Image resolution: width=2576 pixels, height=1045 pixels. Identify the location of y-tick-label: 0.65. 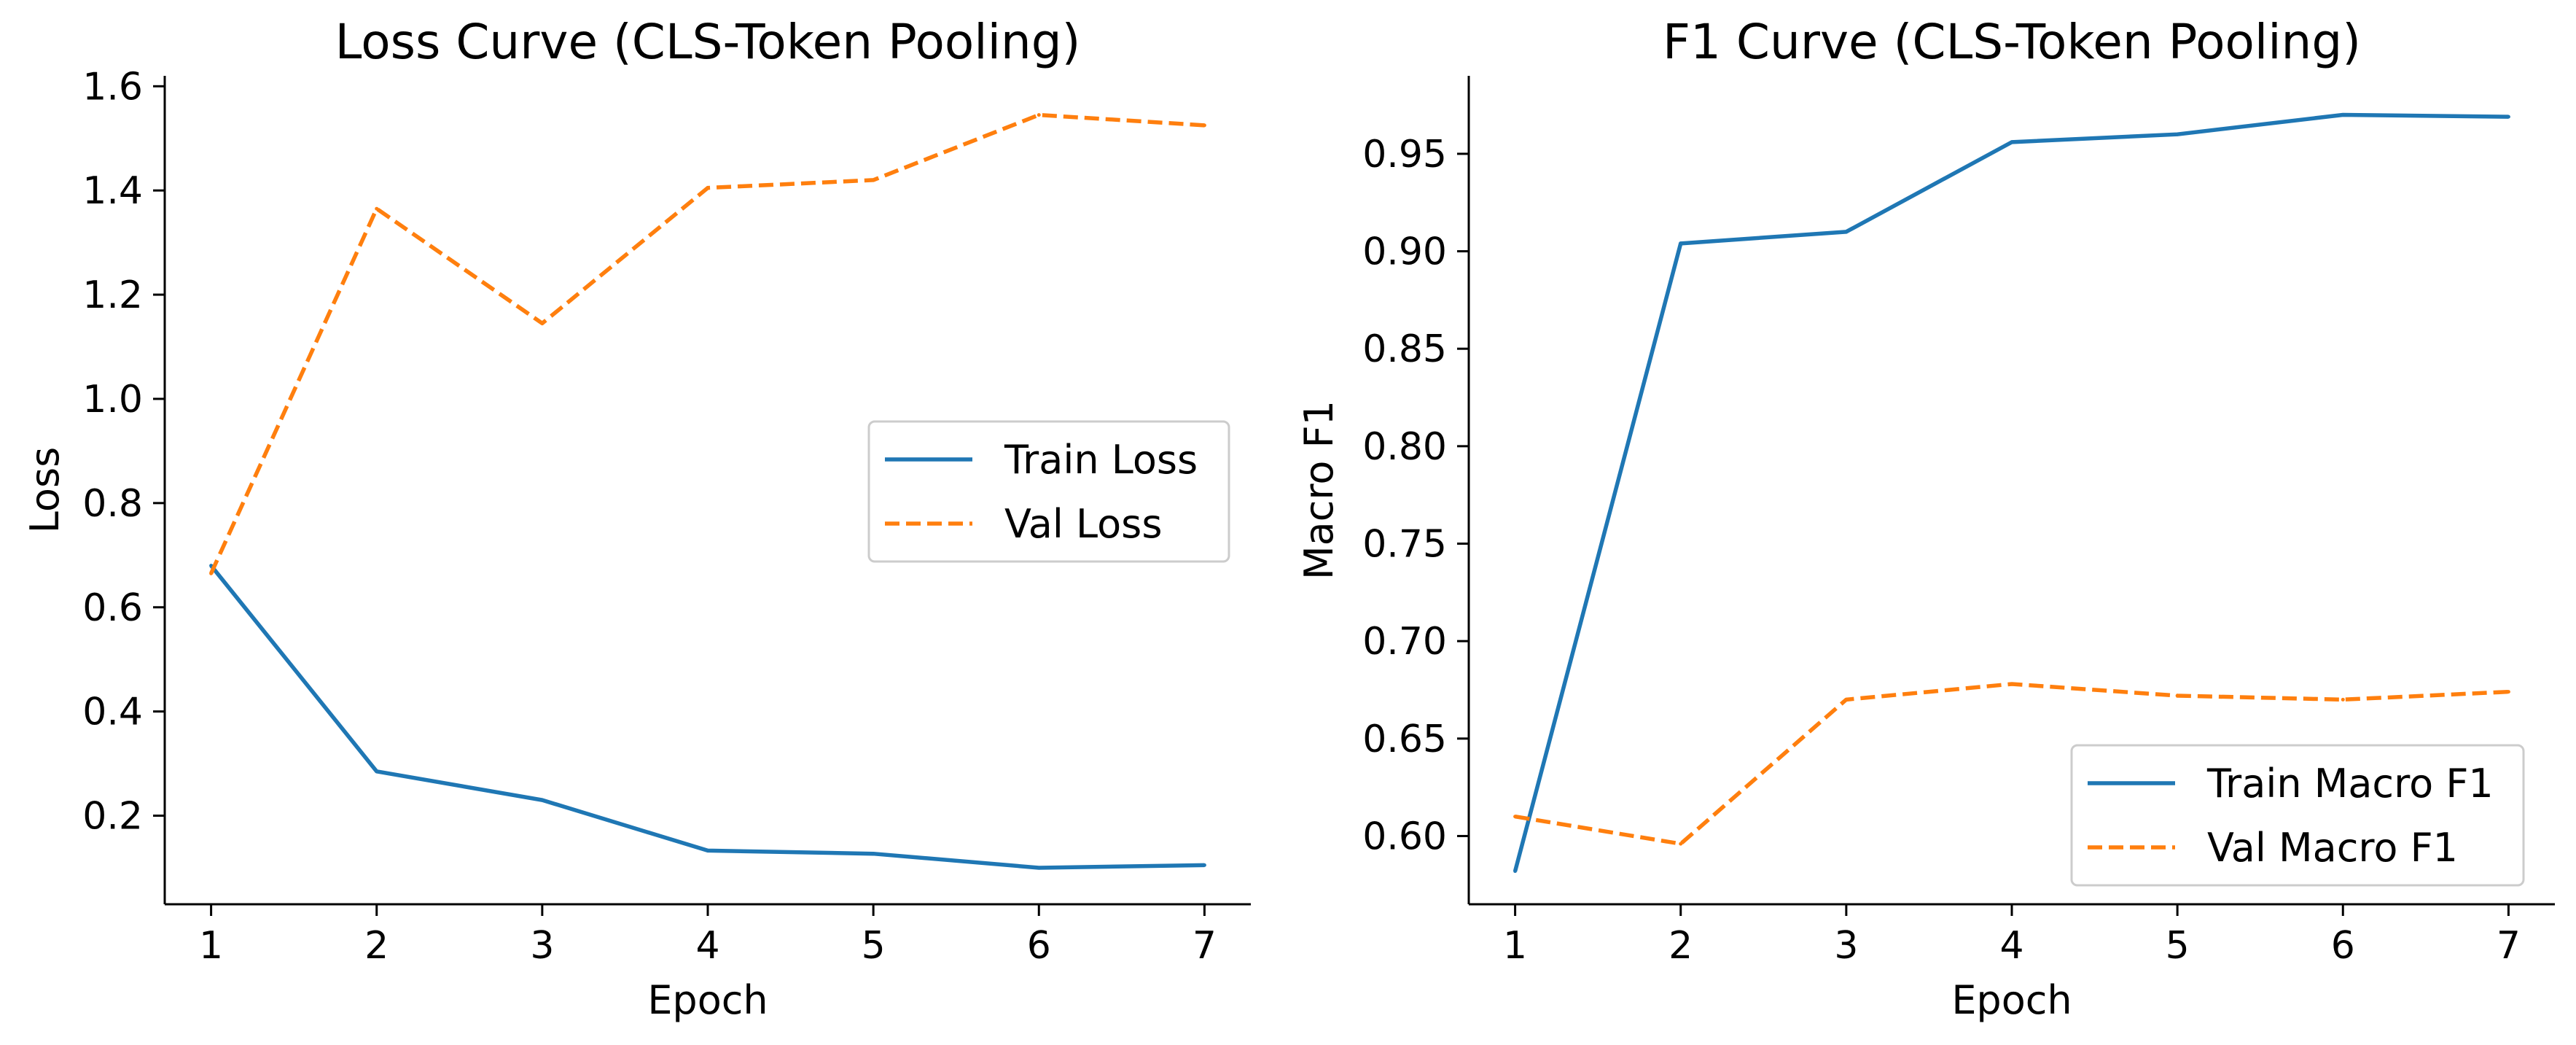
(1404, 739).